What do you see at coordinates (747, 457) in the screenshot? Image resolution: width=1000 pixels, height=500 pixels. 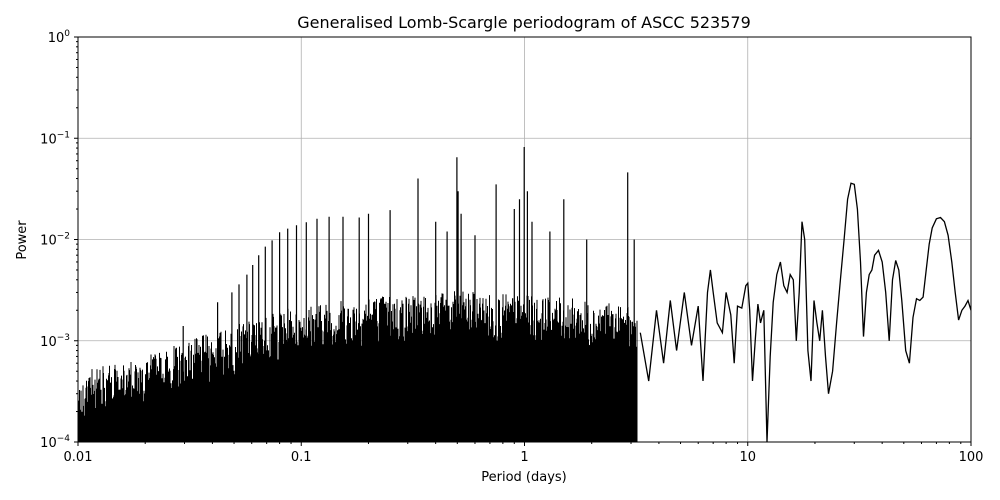 I see `x-tick-label: 10` at bounding box center [747, 457].